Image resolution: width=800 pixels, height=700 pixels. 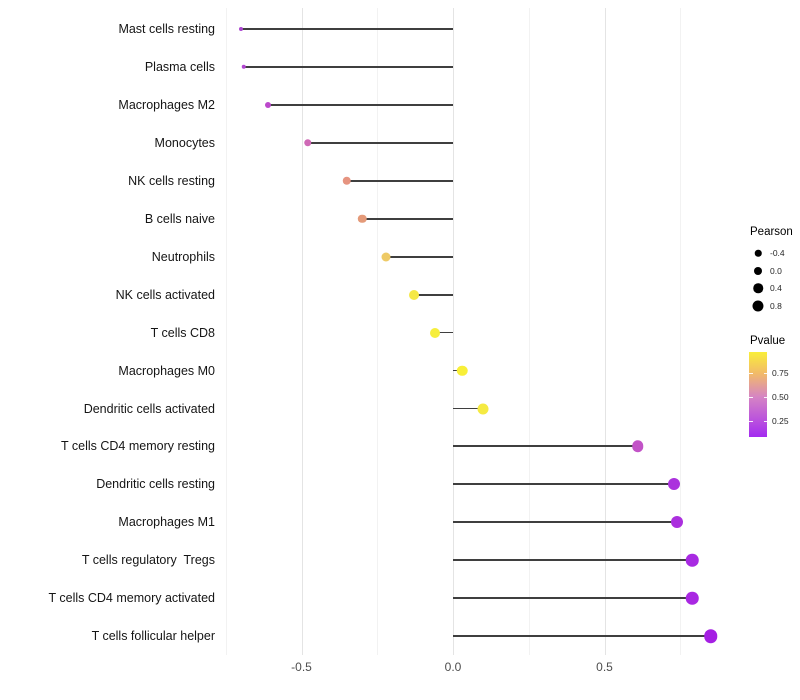 I want to click on y-axis-label: Dendritic cells activated, so click(x=149, y=408).